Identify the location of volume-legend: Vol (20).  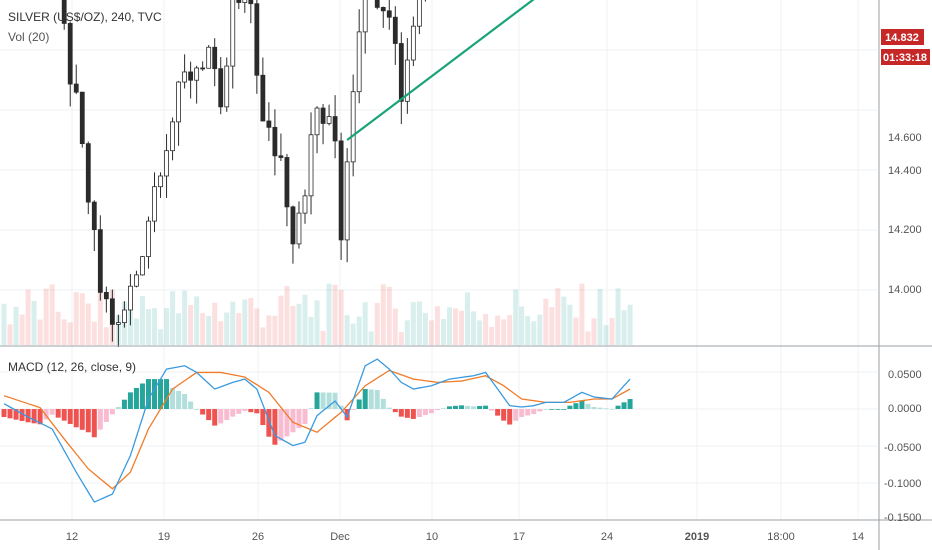
(28, 37).